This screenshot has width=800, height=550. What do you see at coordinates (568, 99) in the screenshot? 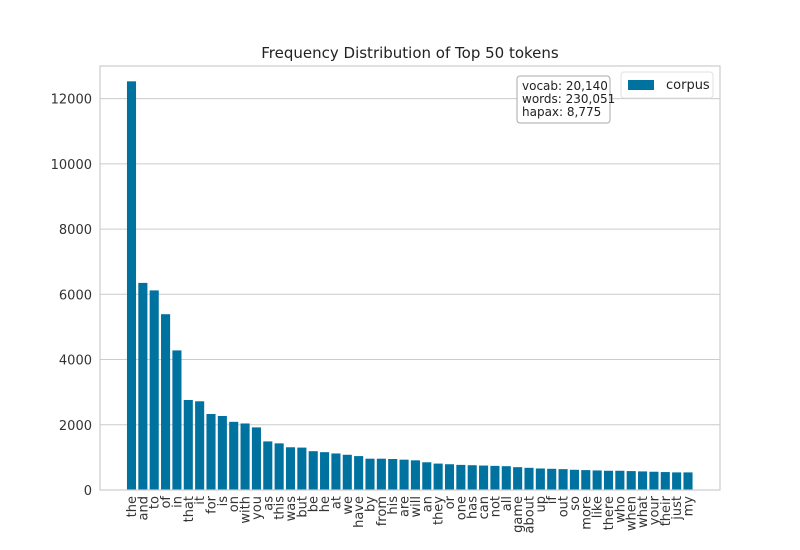
I see `stats-line: words: 230,051` at bounding box center [568, 99].